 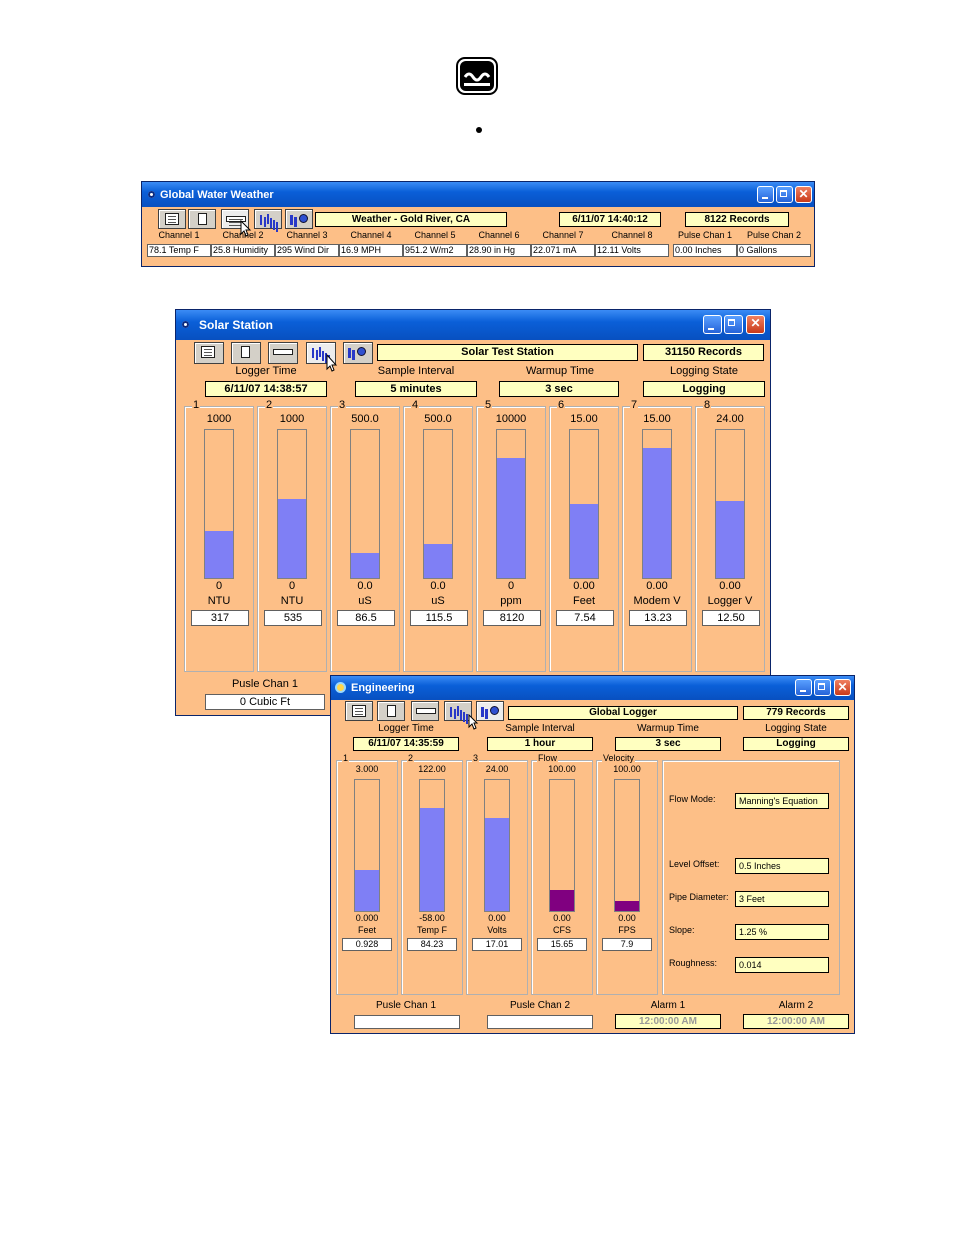 What do you see at coordinates (431, 930) in the screenshot?
I see `channel-unit-label: Temp F` at bounding box center [431, 930].